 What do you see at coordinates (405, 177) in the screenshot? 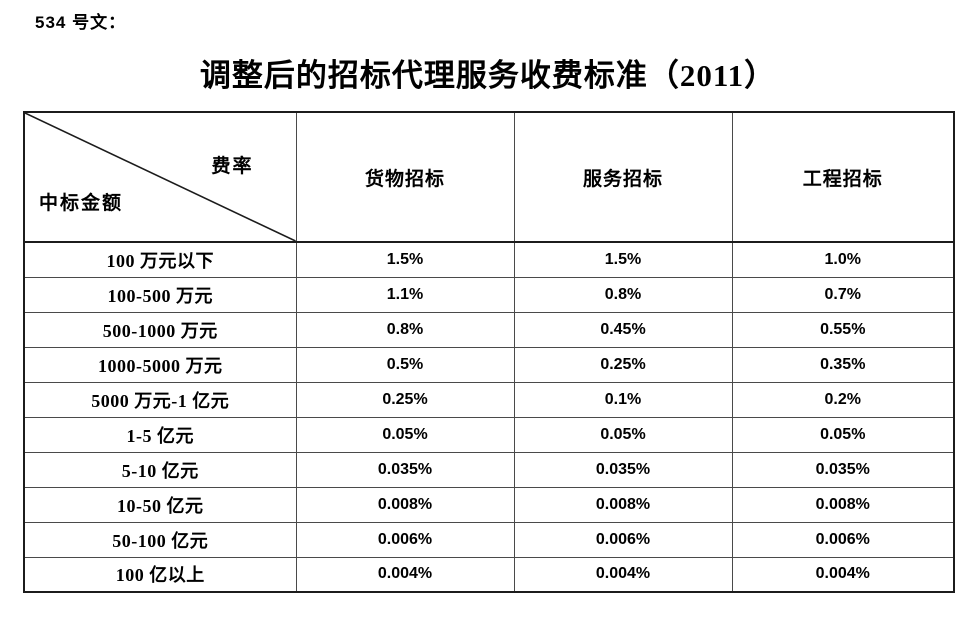
I see `column-header-goods: 货物招标` at bounding box center [405, 177].